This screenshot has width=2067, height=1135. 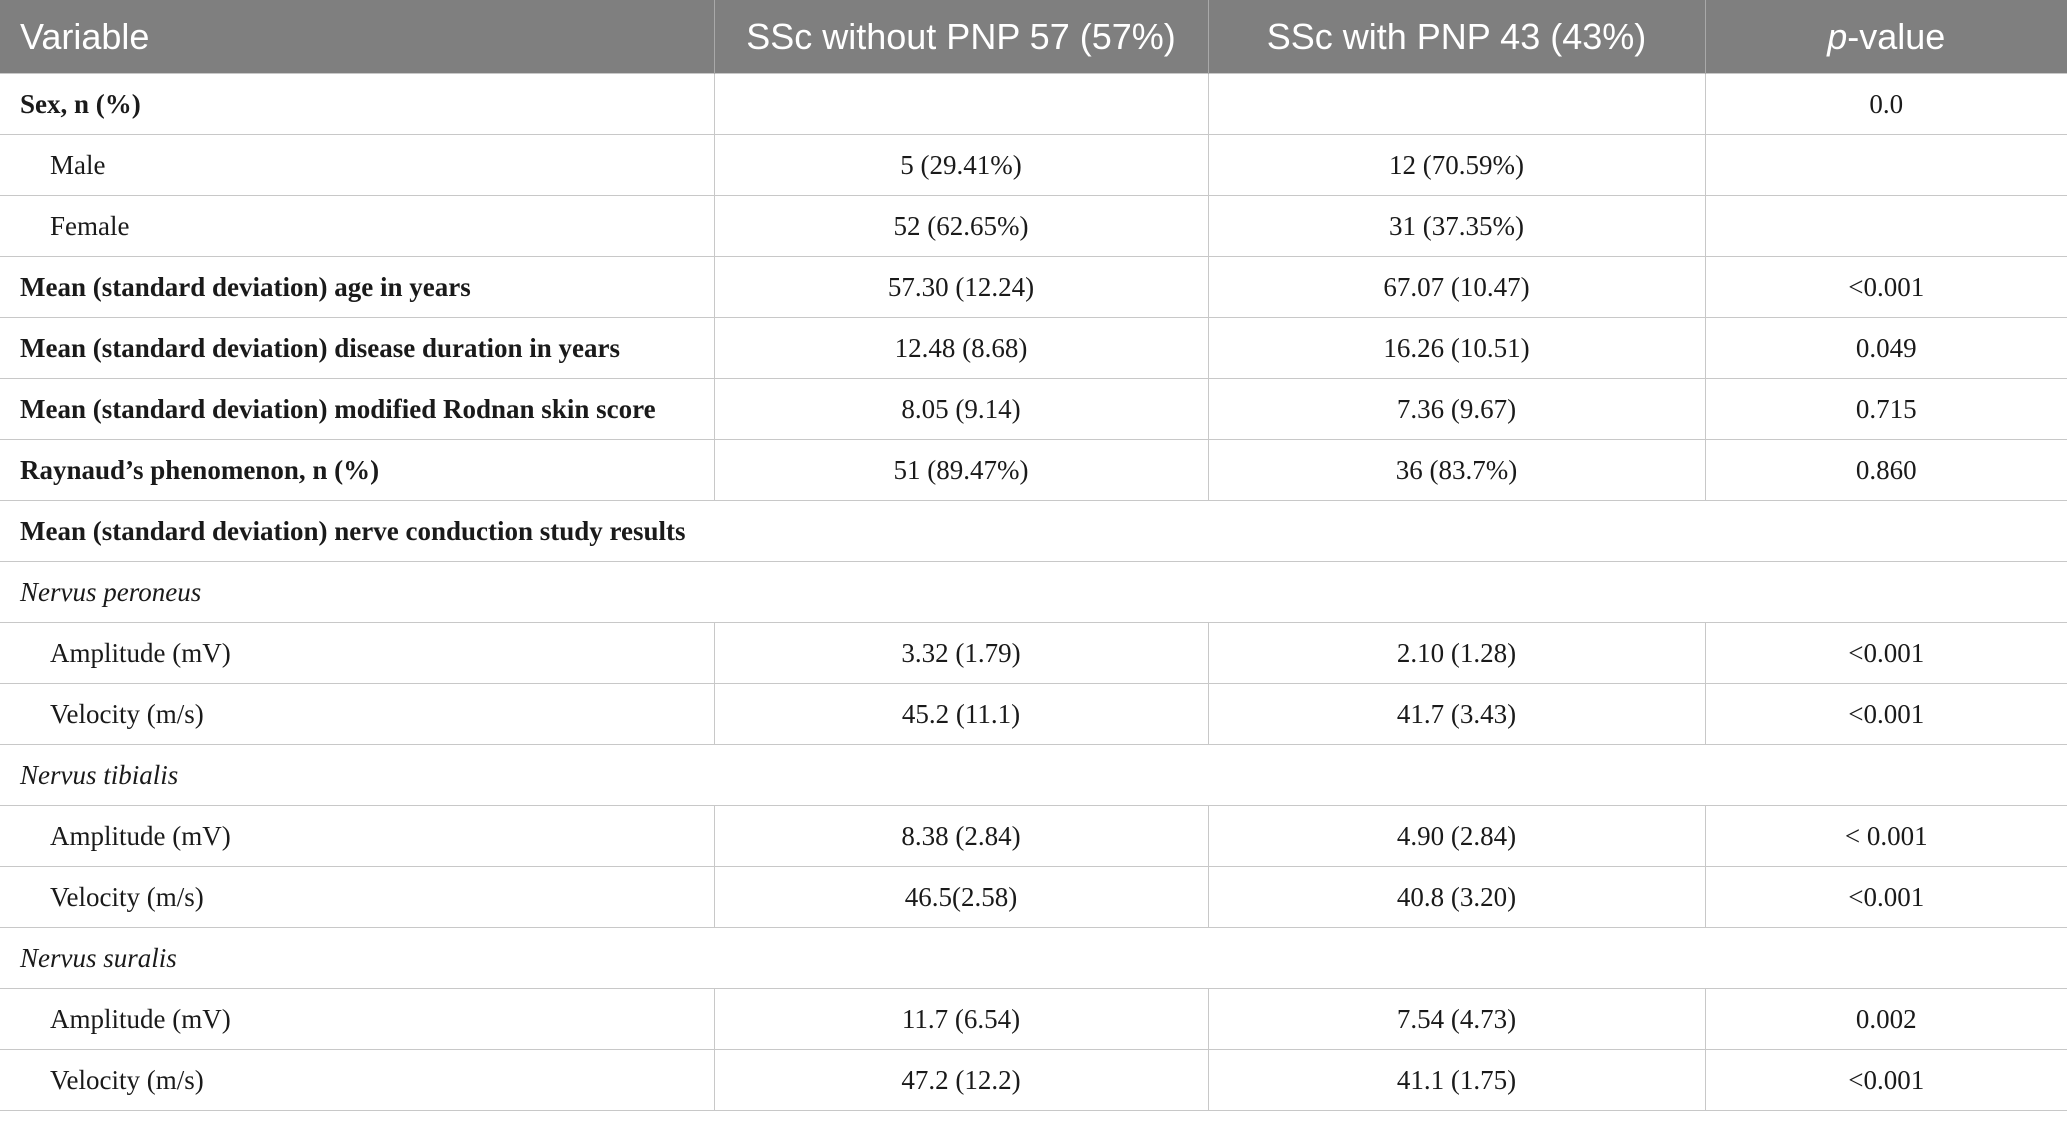 What do you see at coordinates (961, 1019) in the screenshot?
I see `cell-without-pnp: 11.7 (6.54)` at bounding box center [961, 1019].